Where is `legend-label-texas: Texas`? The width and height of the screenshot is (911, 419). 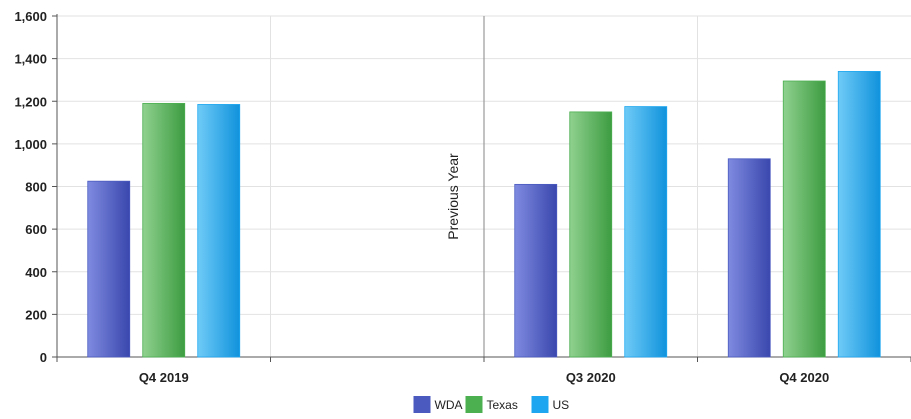 legend-label-texas: Texas is located at coordinates (502, 405).